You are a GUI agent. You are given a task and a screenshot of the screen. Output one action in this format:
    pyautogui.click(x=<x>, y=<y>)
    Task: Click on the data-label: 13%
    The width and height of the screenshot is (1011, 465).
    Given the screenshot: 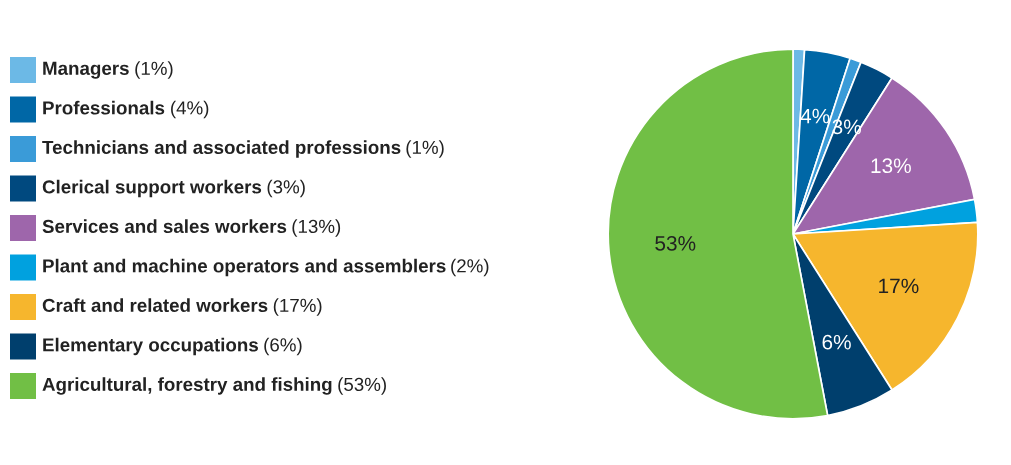 What is the action you would take?
    pyautogui.click(x=891, y=166)
    